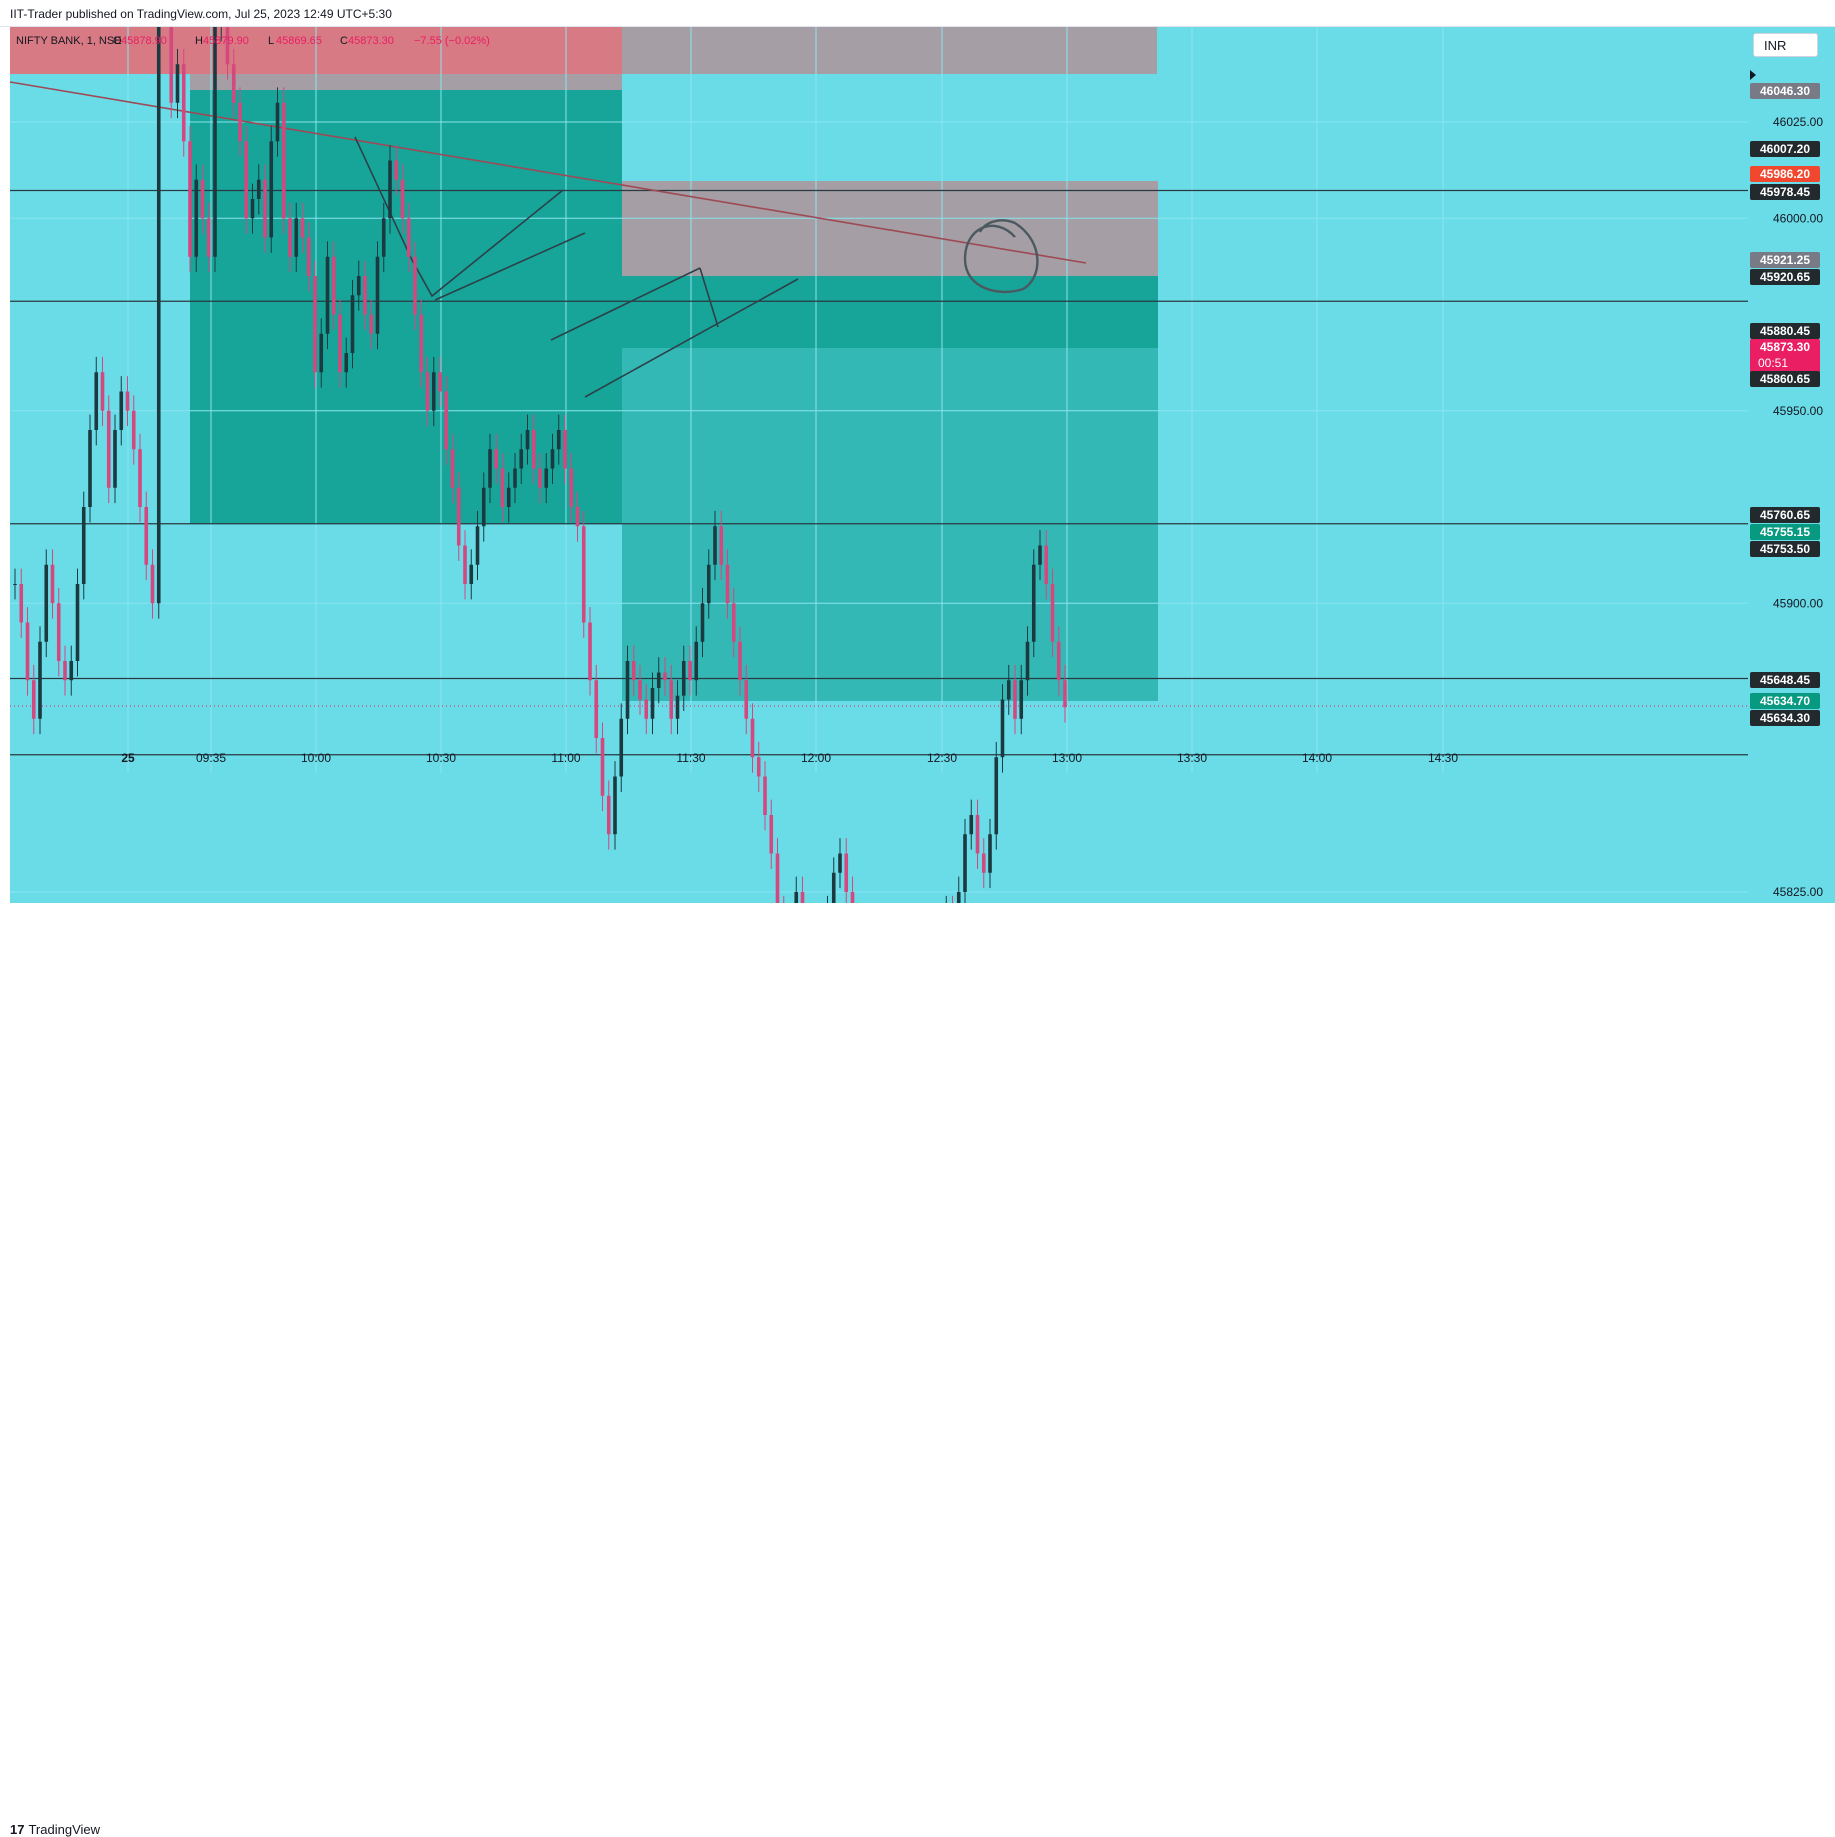  What do you see at coordinates (1785, 174) in the screenshot?
I see `price-label: 45986.20` at bounding box center [1785, 174].